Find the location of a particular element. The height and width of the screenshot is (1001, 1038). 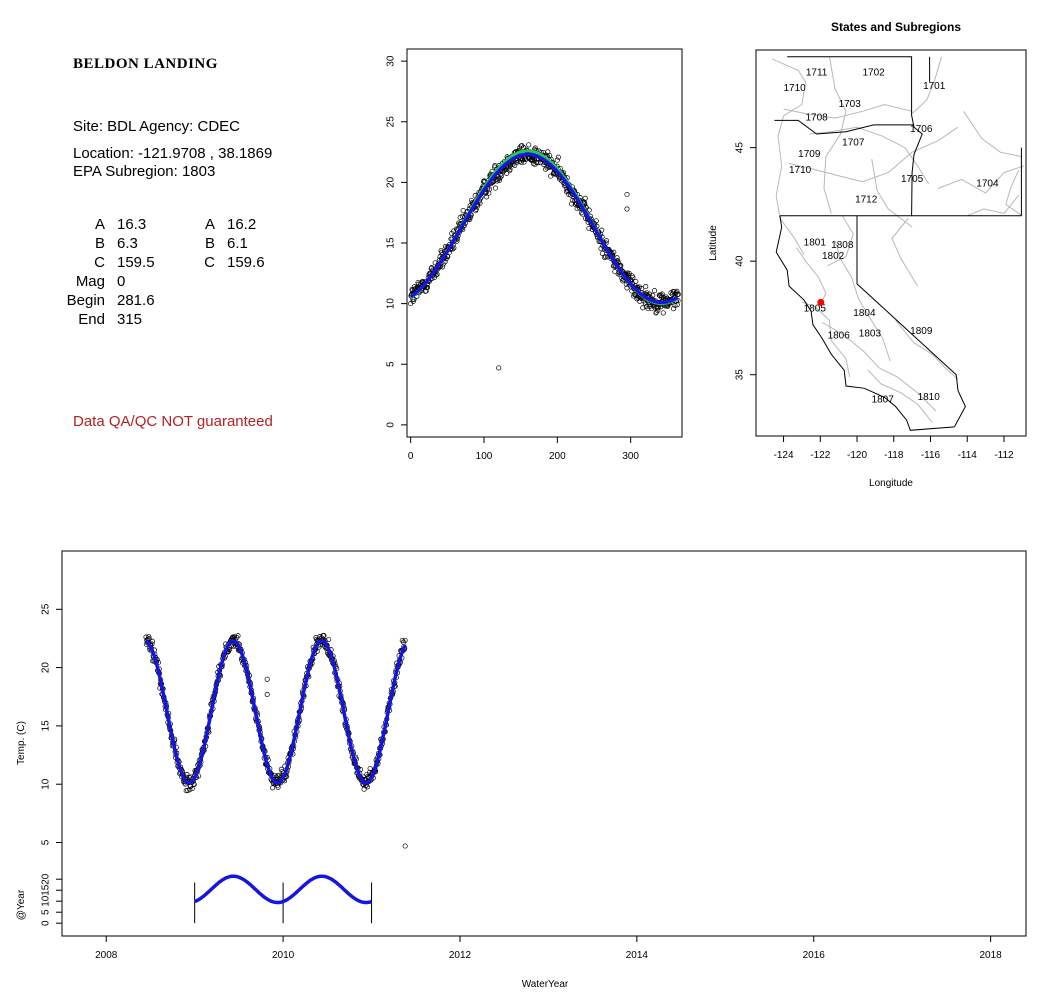

param-value-1: 281.6 is located at coordinates (136, 300).